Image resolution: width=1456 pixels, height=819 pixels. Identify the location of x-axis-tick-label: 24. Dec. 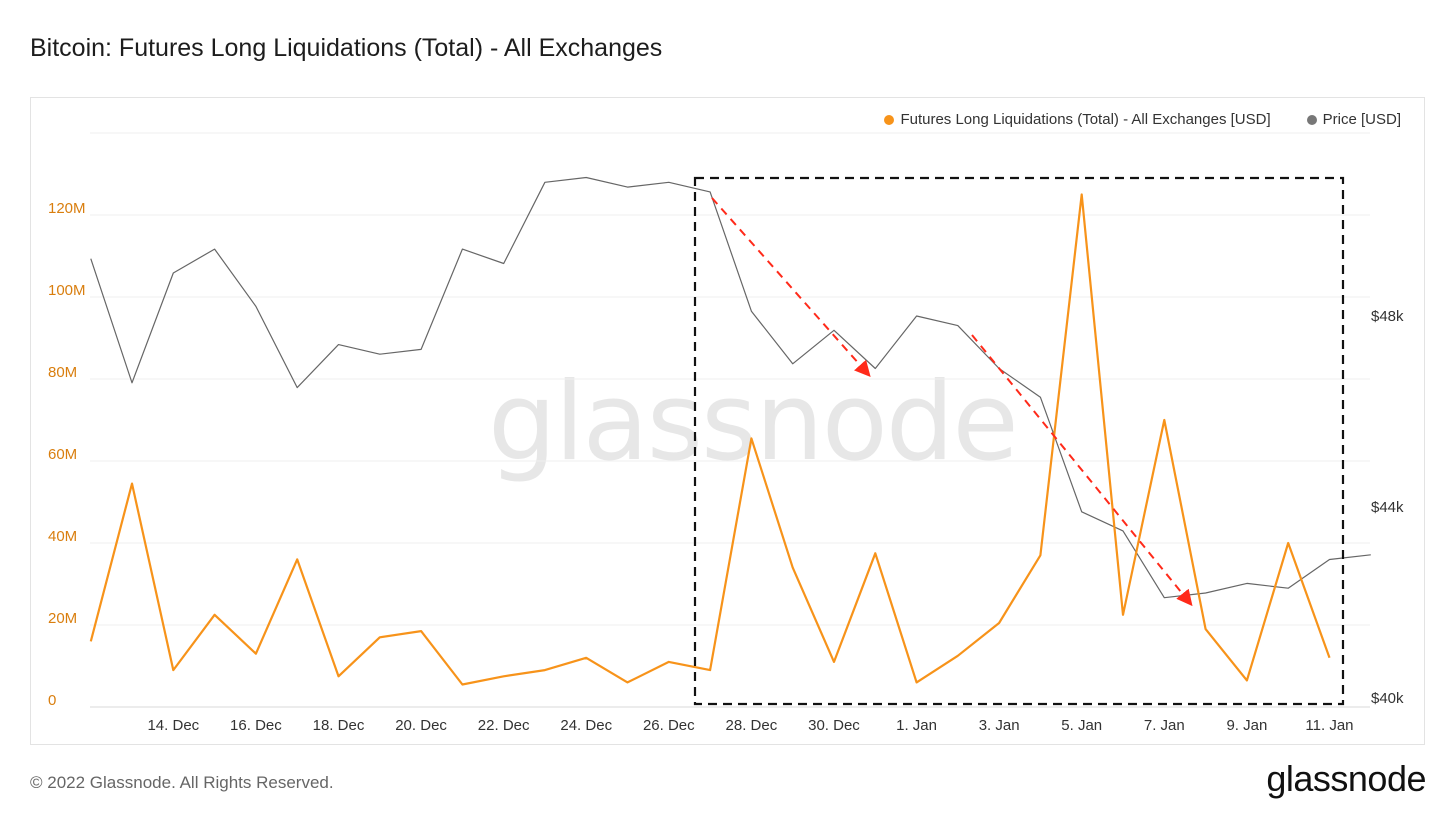
(586, 725).